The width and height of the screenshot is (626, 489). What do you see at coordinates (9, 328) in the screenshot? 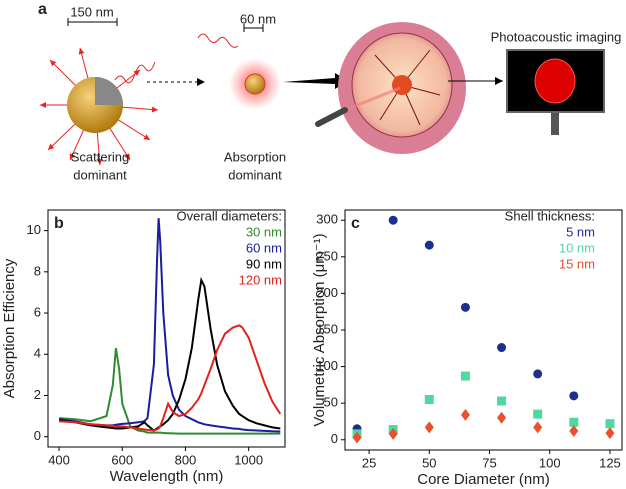
I see `y-axis-label: Absorption Efficiency` at bounding box center [9, 328].